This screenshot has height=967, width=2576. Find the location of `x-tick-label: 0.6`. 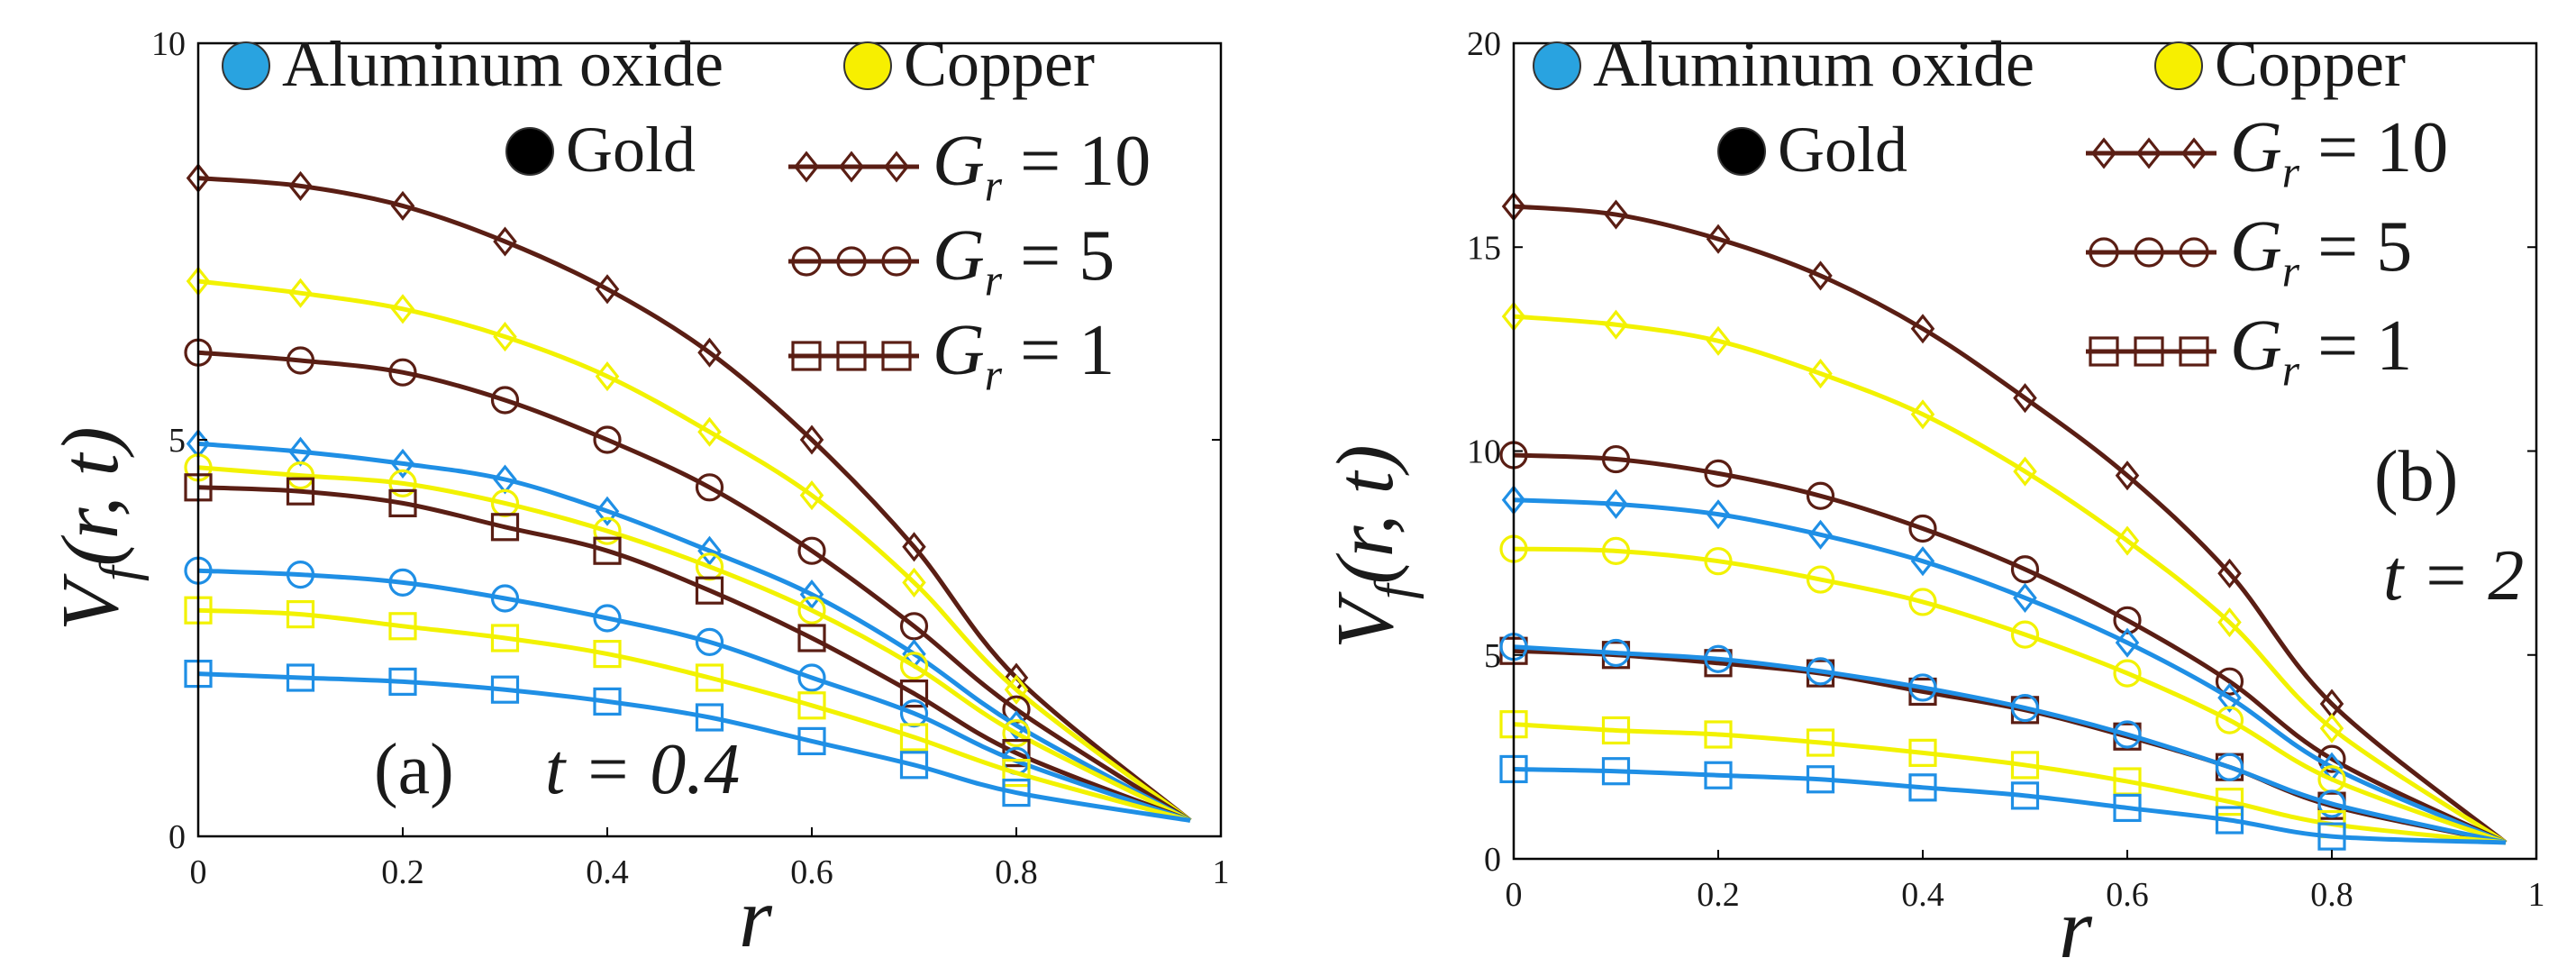

x-tick-label: 0.6 is located at coordinates (811, 872).